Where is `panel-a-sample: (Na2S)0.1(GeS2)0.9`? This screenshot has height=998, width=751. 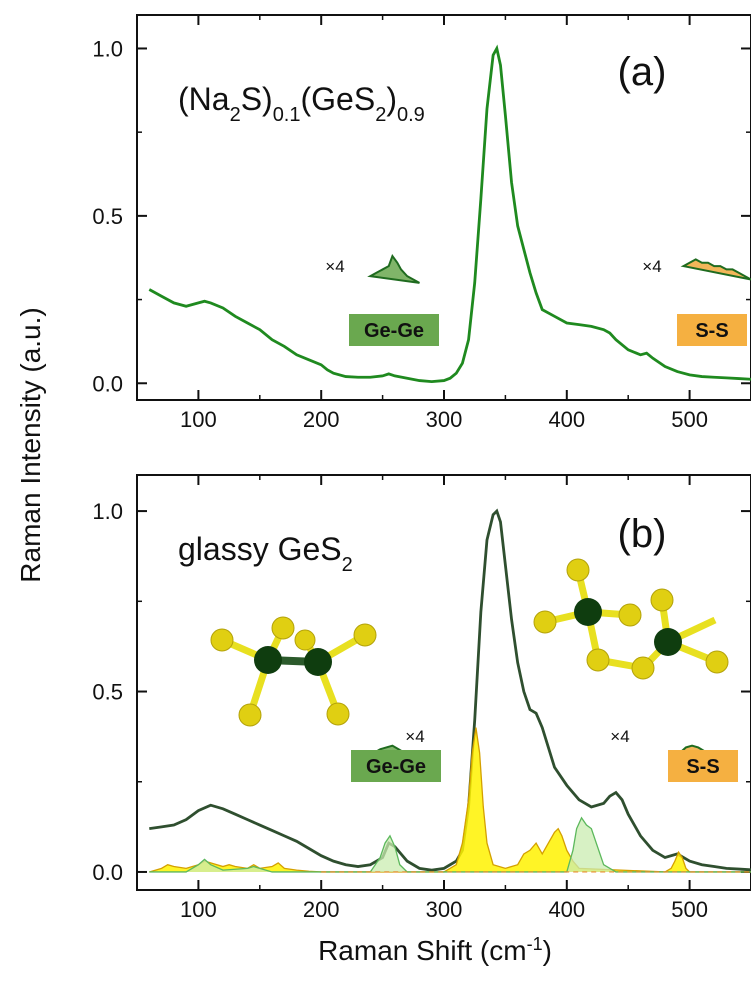 panel-a-sample: (Na2S)0.1(GeS2)0.9 is located at coordinates (301, 103).